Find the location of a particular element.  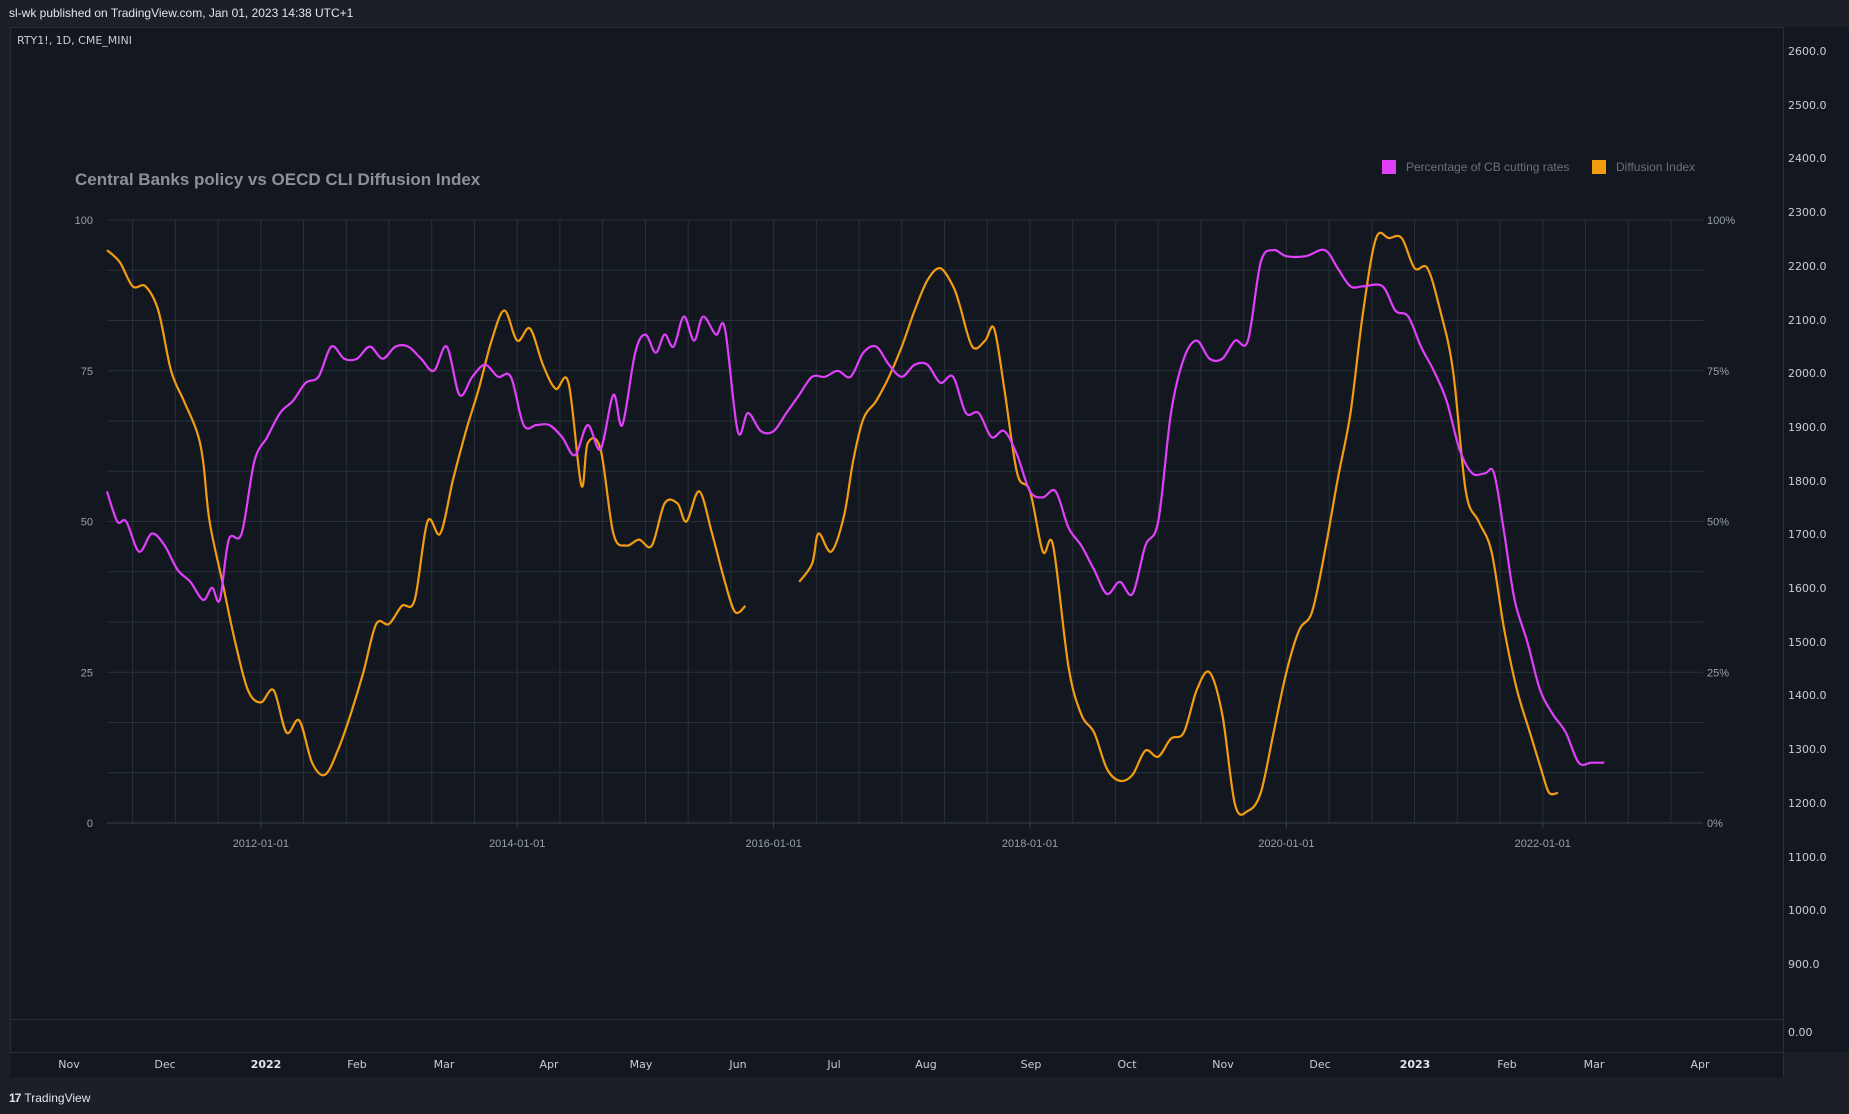

tradingview-logo-icon: 17 is located at coordinates (15, 1098).